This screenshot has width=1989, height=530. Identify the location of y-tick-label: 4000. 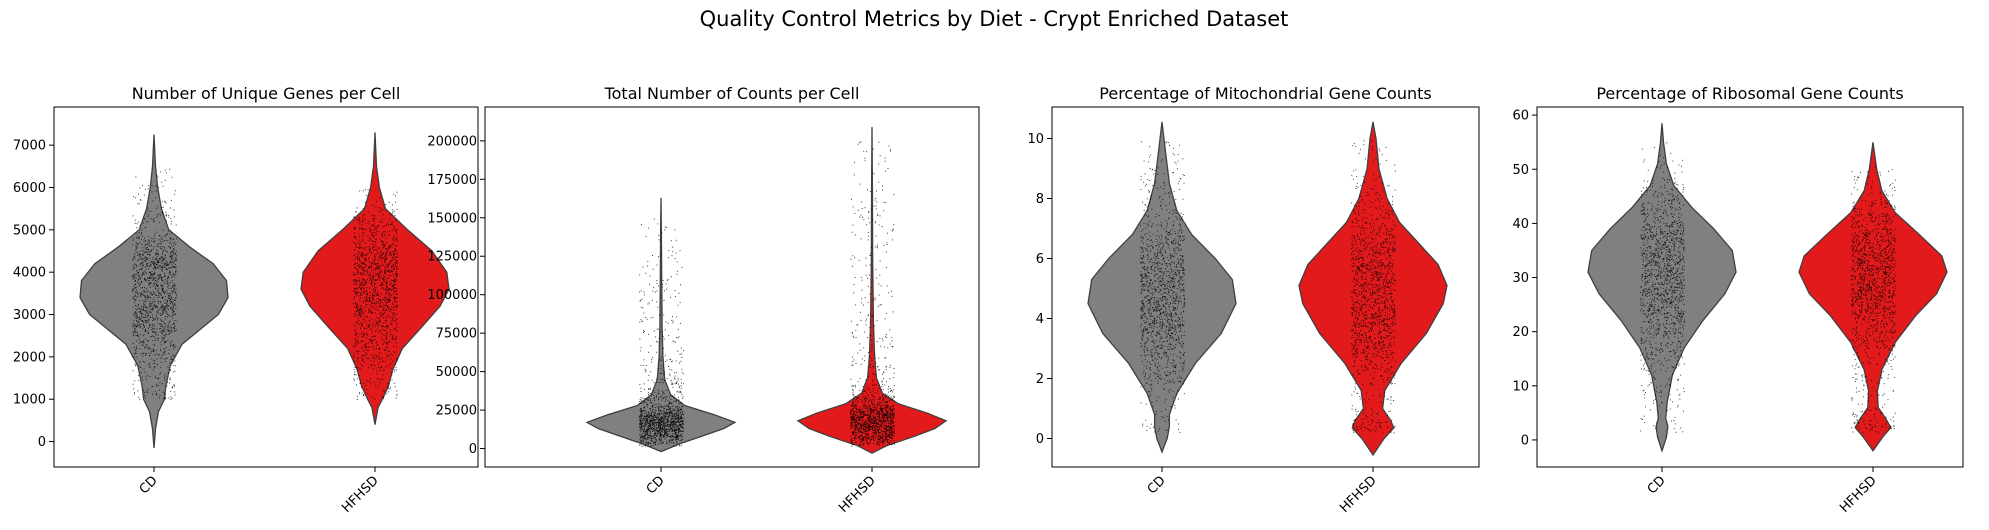
(29, 273).